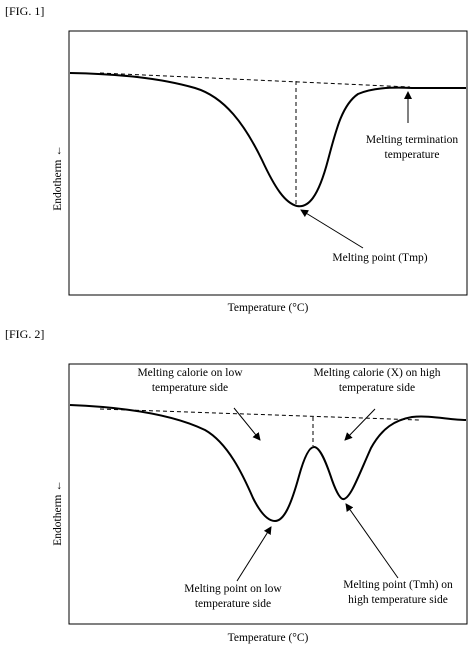  What do you see at coordinates (255, 80) in the screenshot?
I see `fig1-baseline` at bounding box center [255, 80].